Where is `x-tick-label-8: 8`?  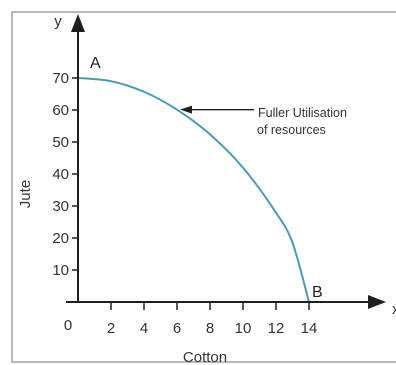 x-tick-label-8: 8 is located at coordinates (210, 328).